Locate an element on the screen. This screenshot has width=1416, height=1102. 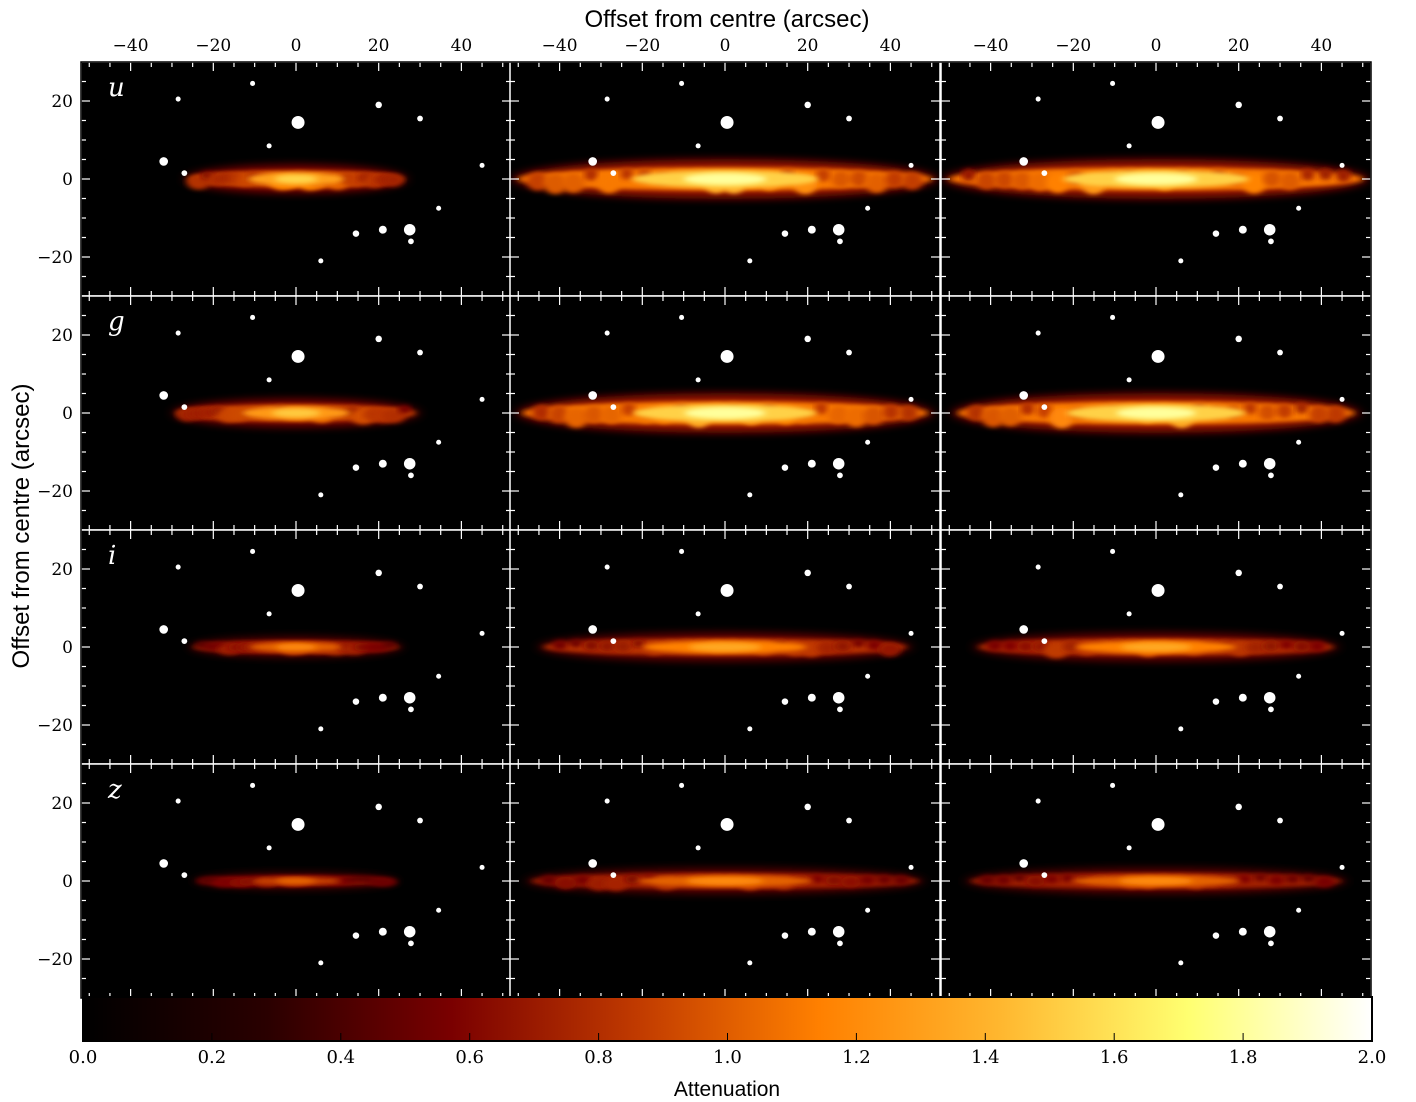
colorbar-tick-label: 1.4 is located at coordinates (985, 1057).